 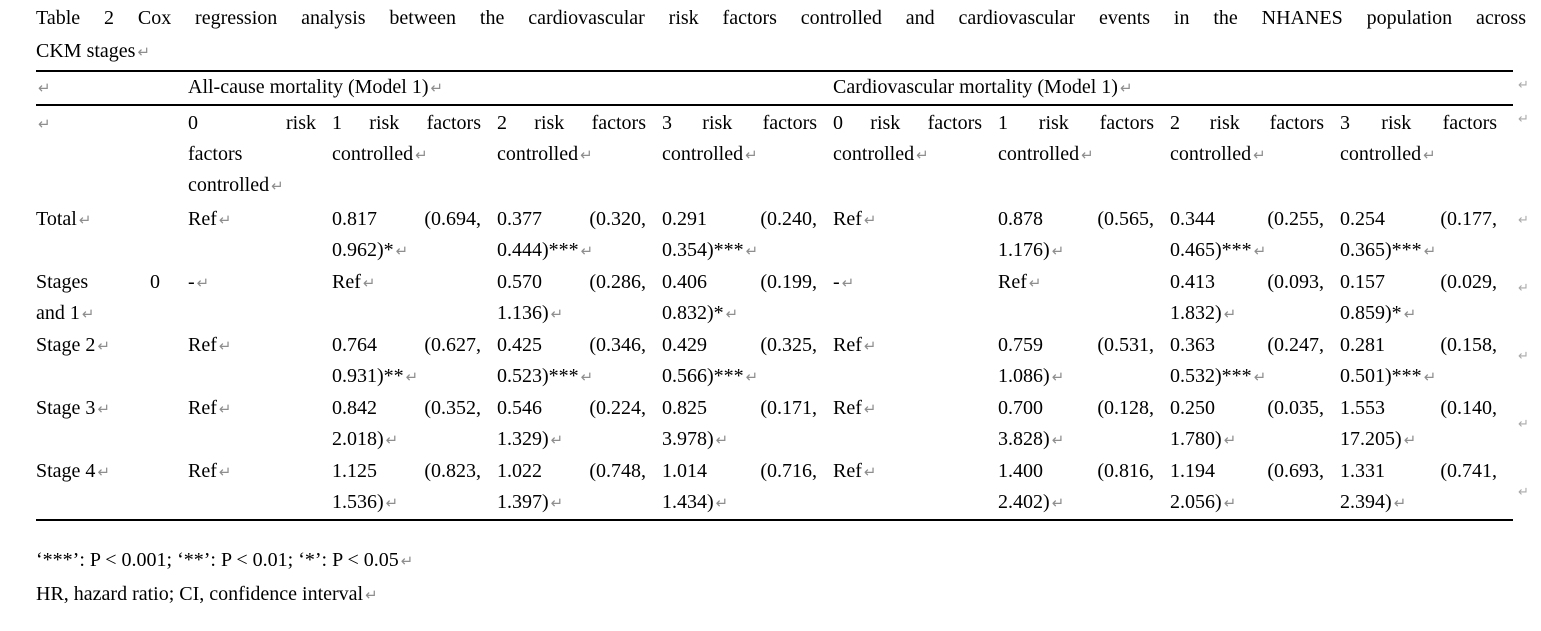 What do you see at coordinates (571, 314) in the screenshot?
I see `cell-line: 1.136) ↵` at bounding box center [571, 314].